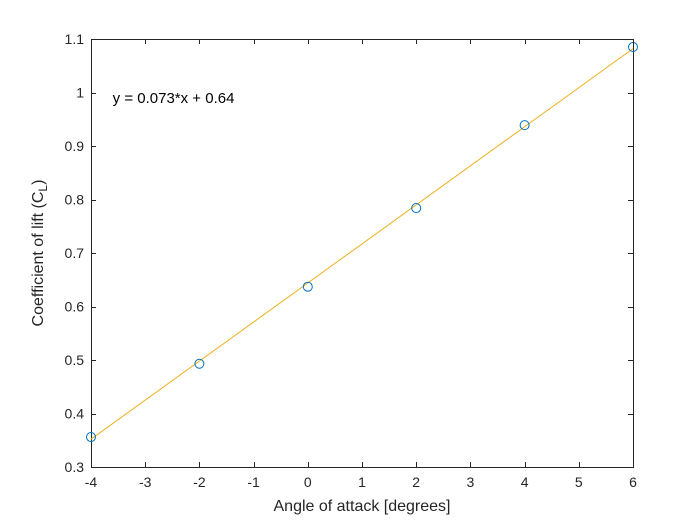 The image size is (700, 525). I want to click on x-axis-label: Angle of attack [degrees], so click(362, 506).